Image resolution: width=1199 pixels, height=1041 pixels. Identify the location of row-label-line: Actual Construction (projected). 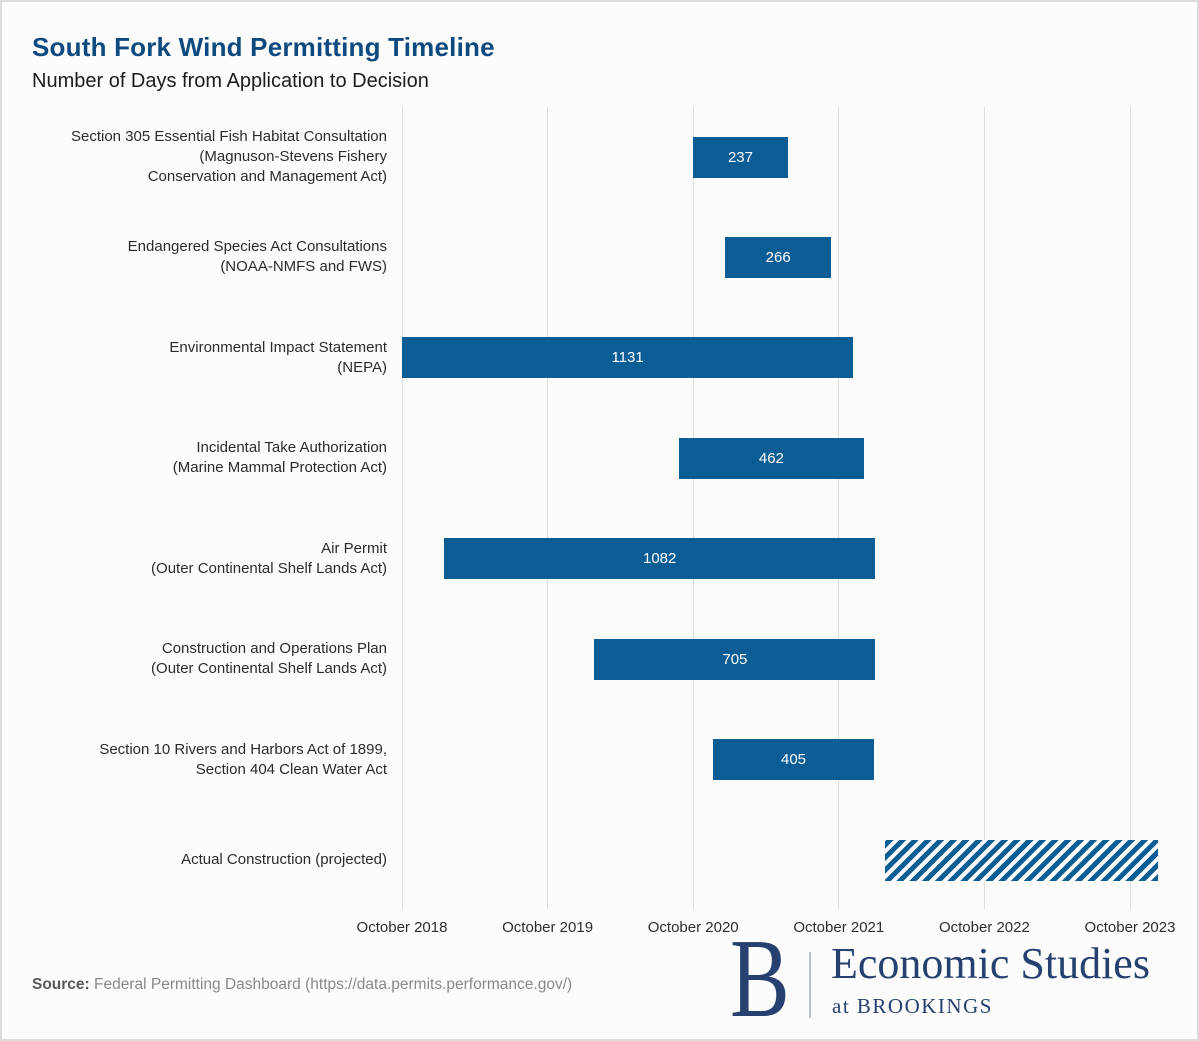
(284, 860).